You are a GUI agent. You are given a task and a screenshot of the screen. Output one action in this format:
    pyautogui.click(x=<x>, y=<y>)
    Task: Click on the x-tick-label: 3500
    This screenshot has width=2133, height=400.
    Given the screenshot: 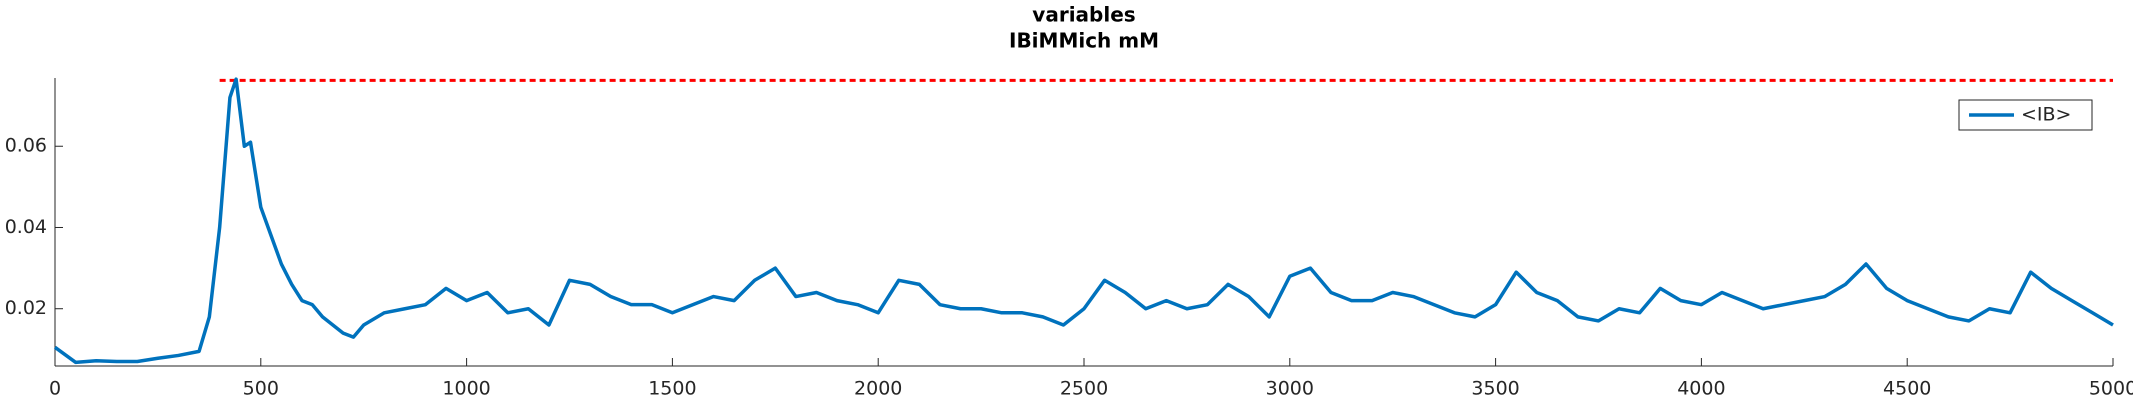 What is the action you would take?
    pyautogui.click(x=1495, y=389)
    